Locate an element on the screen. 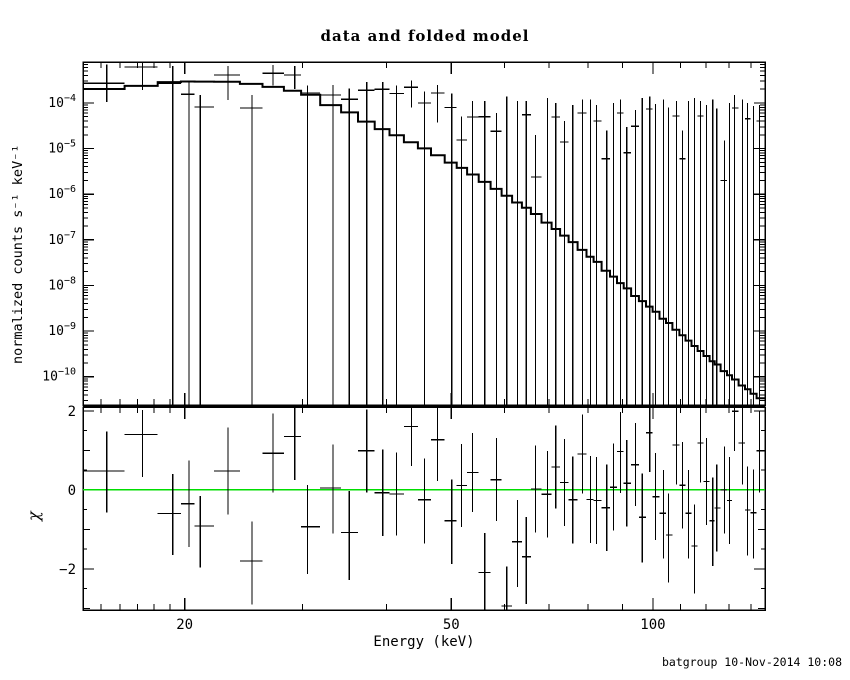 This screenshot has width=850, height=680. timestamp-footer: batgroup 10-Nov-2014 10:08 is located at coordinates (751, 662).